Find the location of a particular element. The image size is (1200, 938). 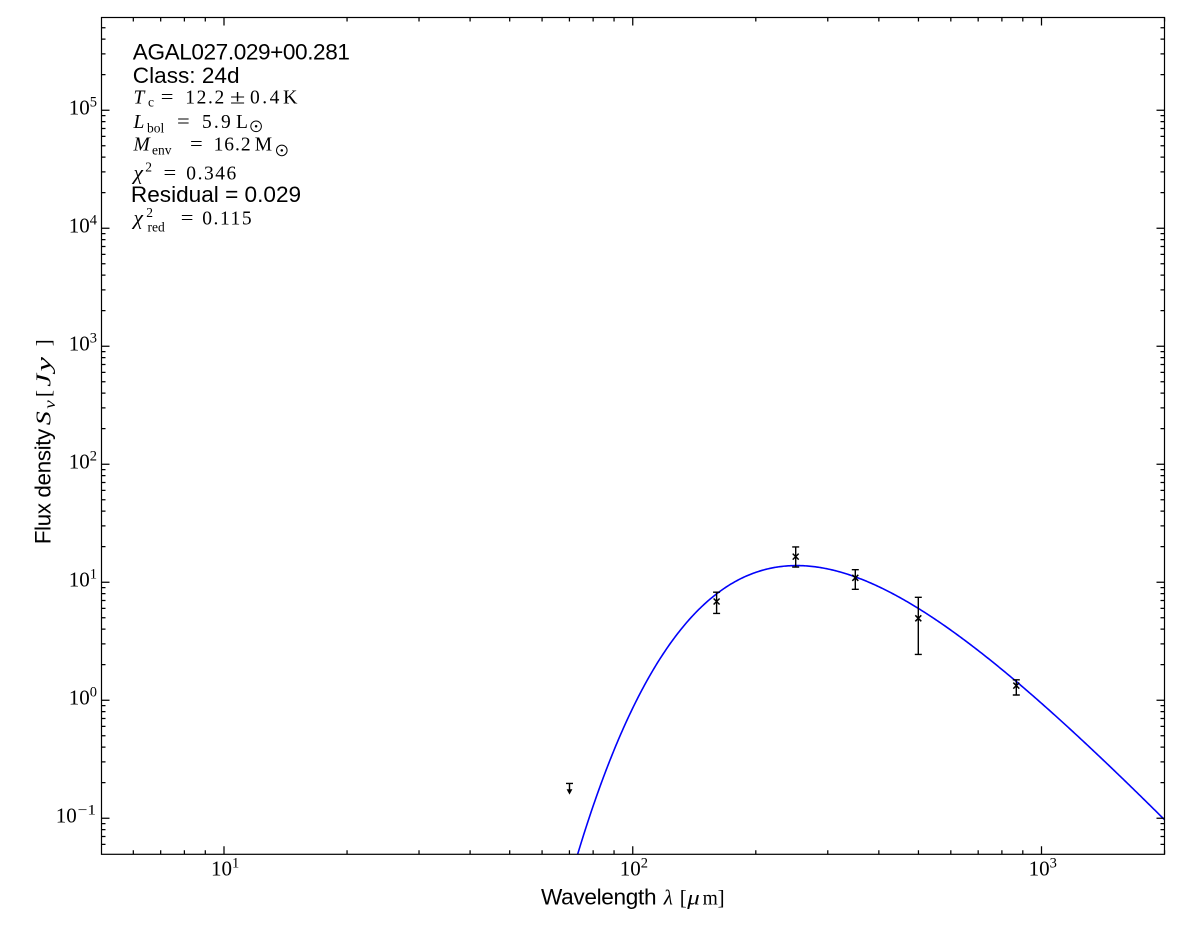

svg-text: 5.9 is located at coordinates (216, 122).